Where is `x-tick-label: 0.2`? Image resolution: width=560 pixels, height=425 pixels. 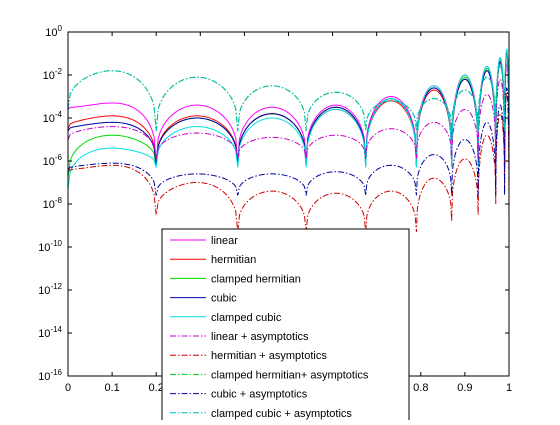 x-tick-label: 0.2 is located at coordinates (156, 388).